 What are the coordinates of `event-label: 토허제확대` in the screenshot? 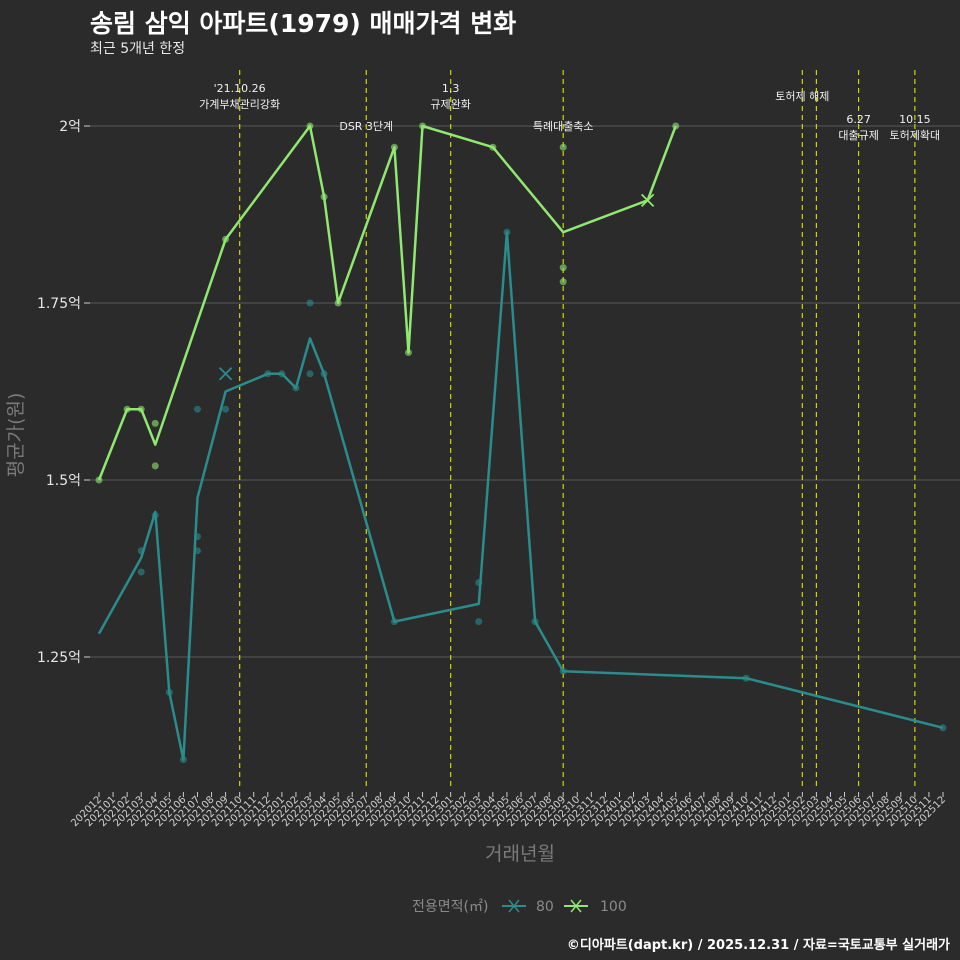 It's located at (915, 135).